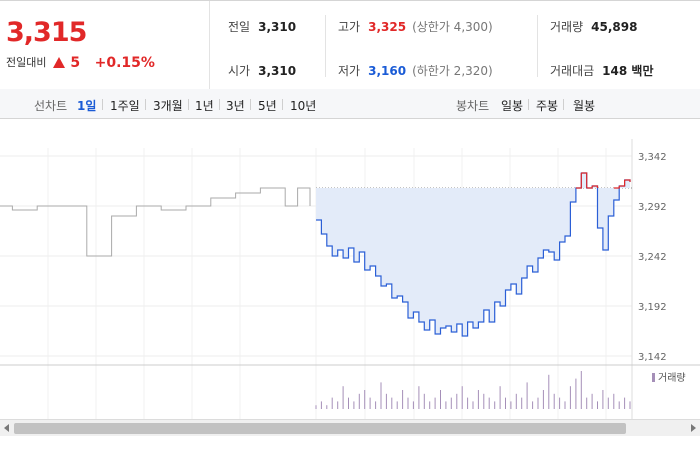  What do you see at coordinates (415, 71) in the screenshot?
I see `stat-low: 저가 3,160 (하한가 2,320)` at bounding box center [415, 71].